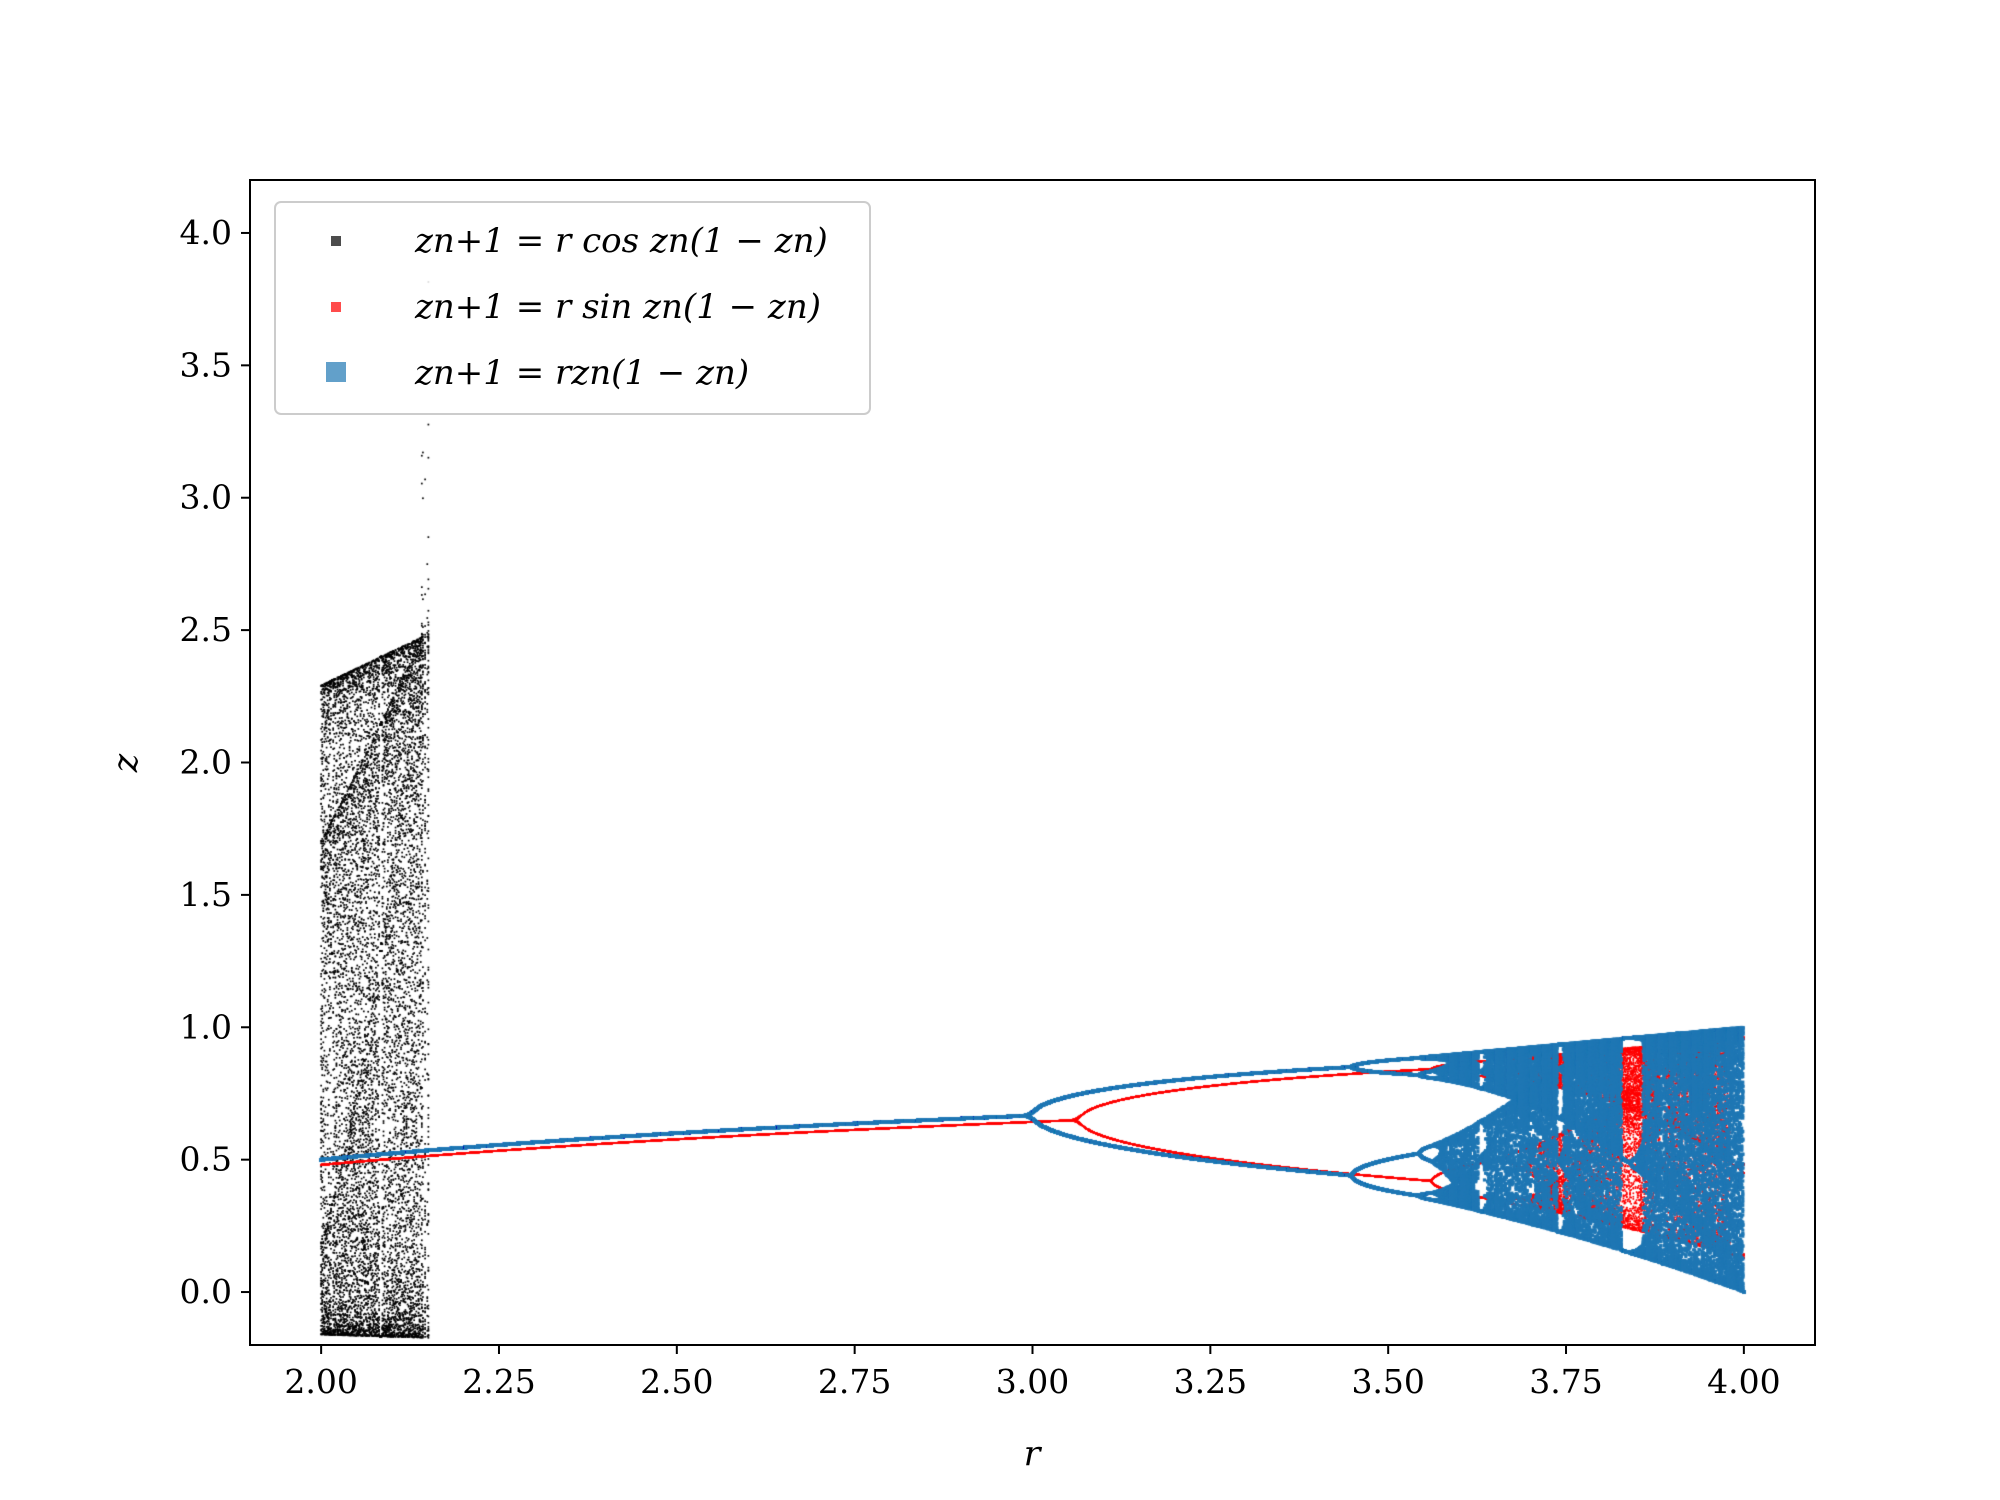  I want to click on x-axis-label: r, so click(1033, 1454).